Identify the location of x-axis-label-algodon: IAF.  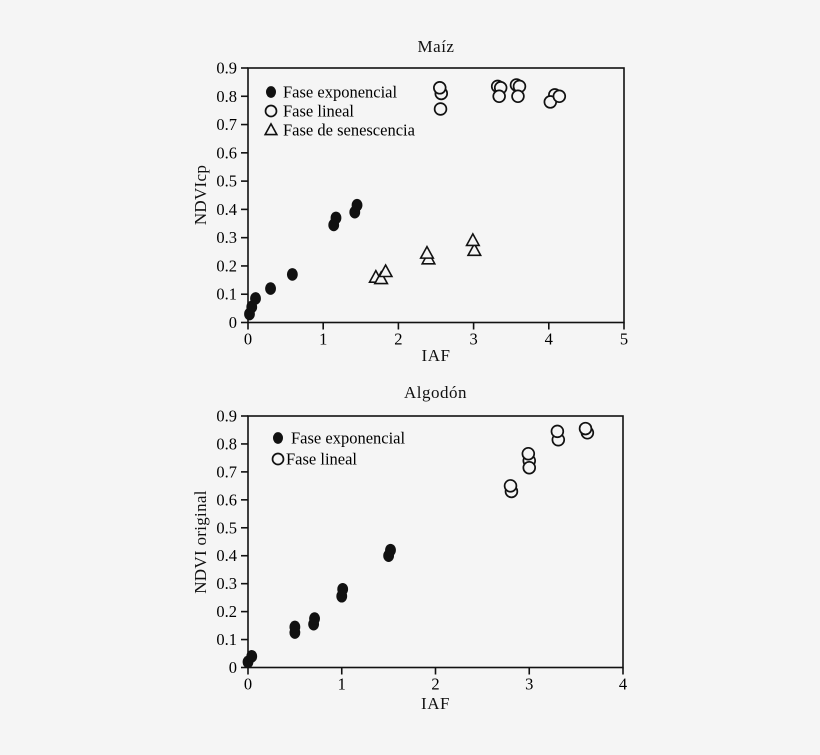
(435, 703).